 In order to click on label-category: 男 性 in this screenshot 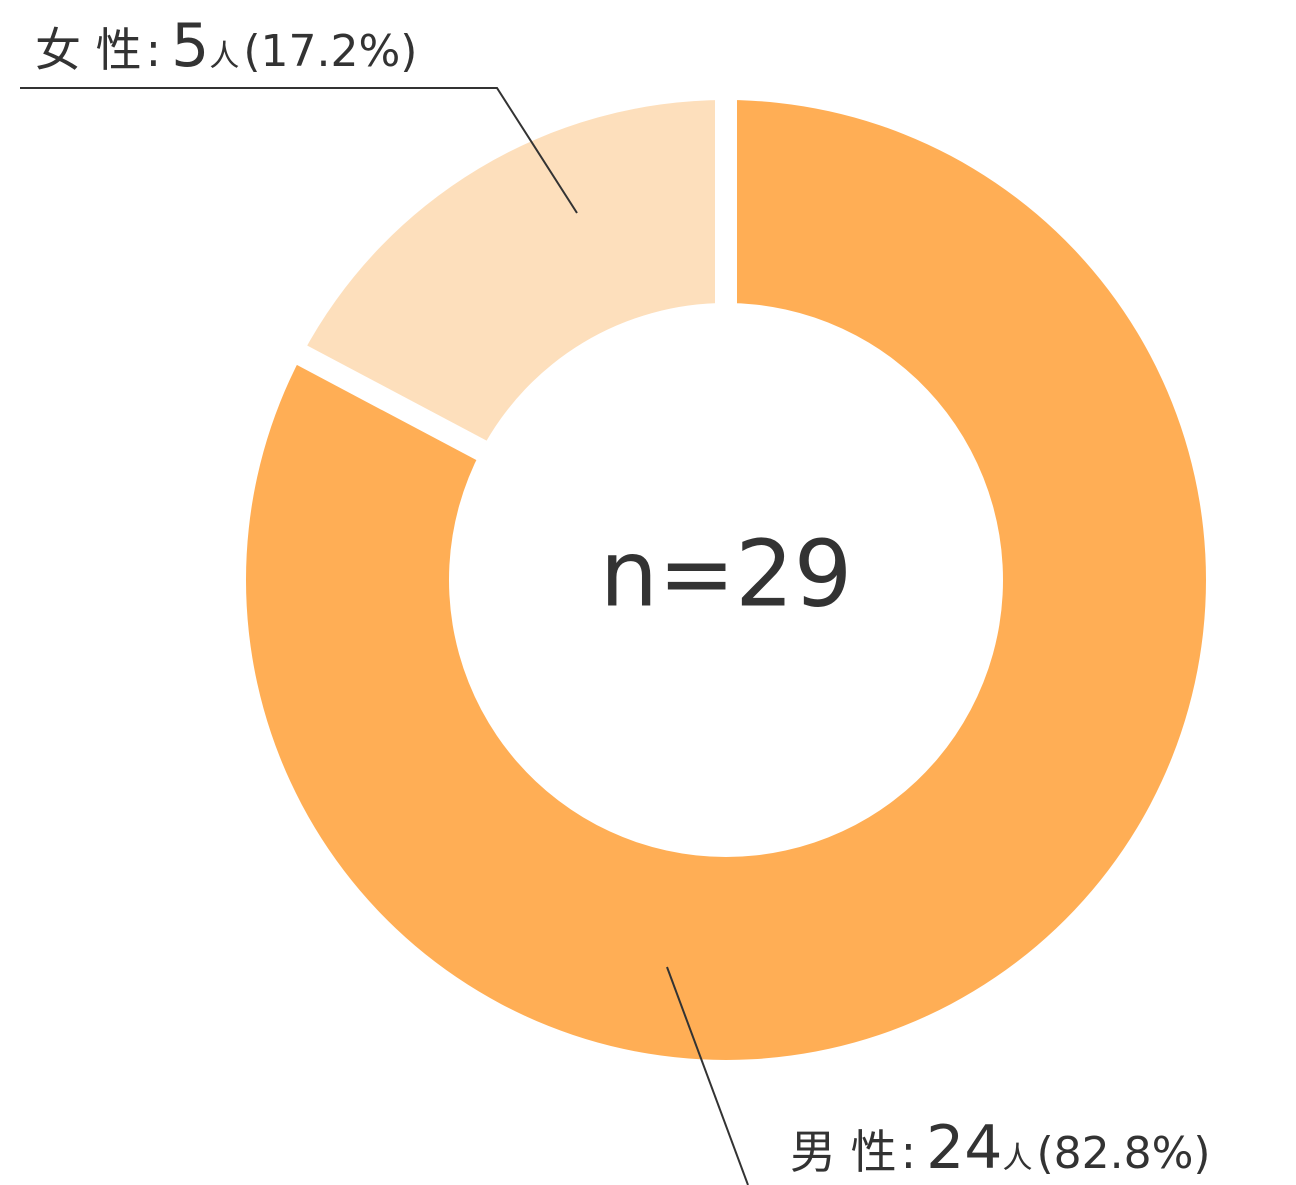, I will do `click(843, 1152)`.